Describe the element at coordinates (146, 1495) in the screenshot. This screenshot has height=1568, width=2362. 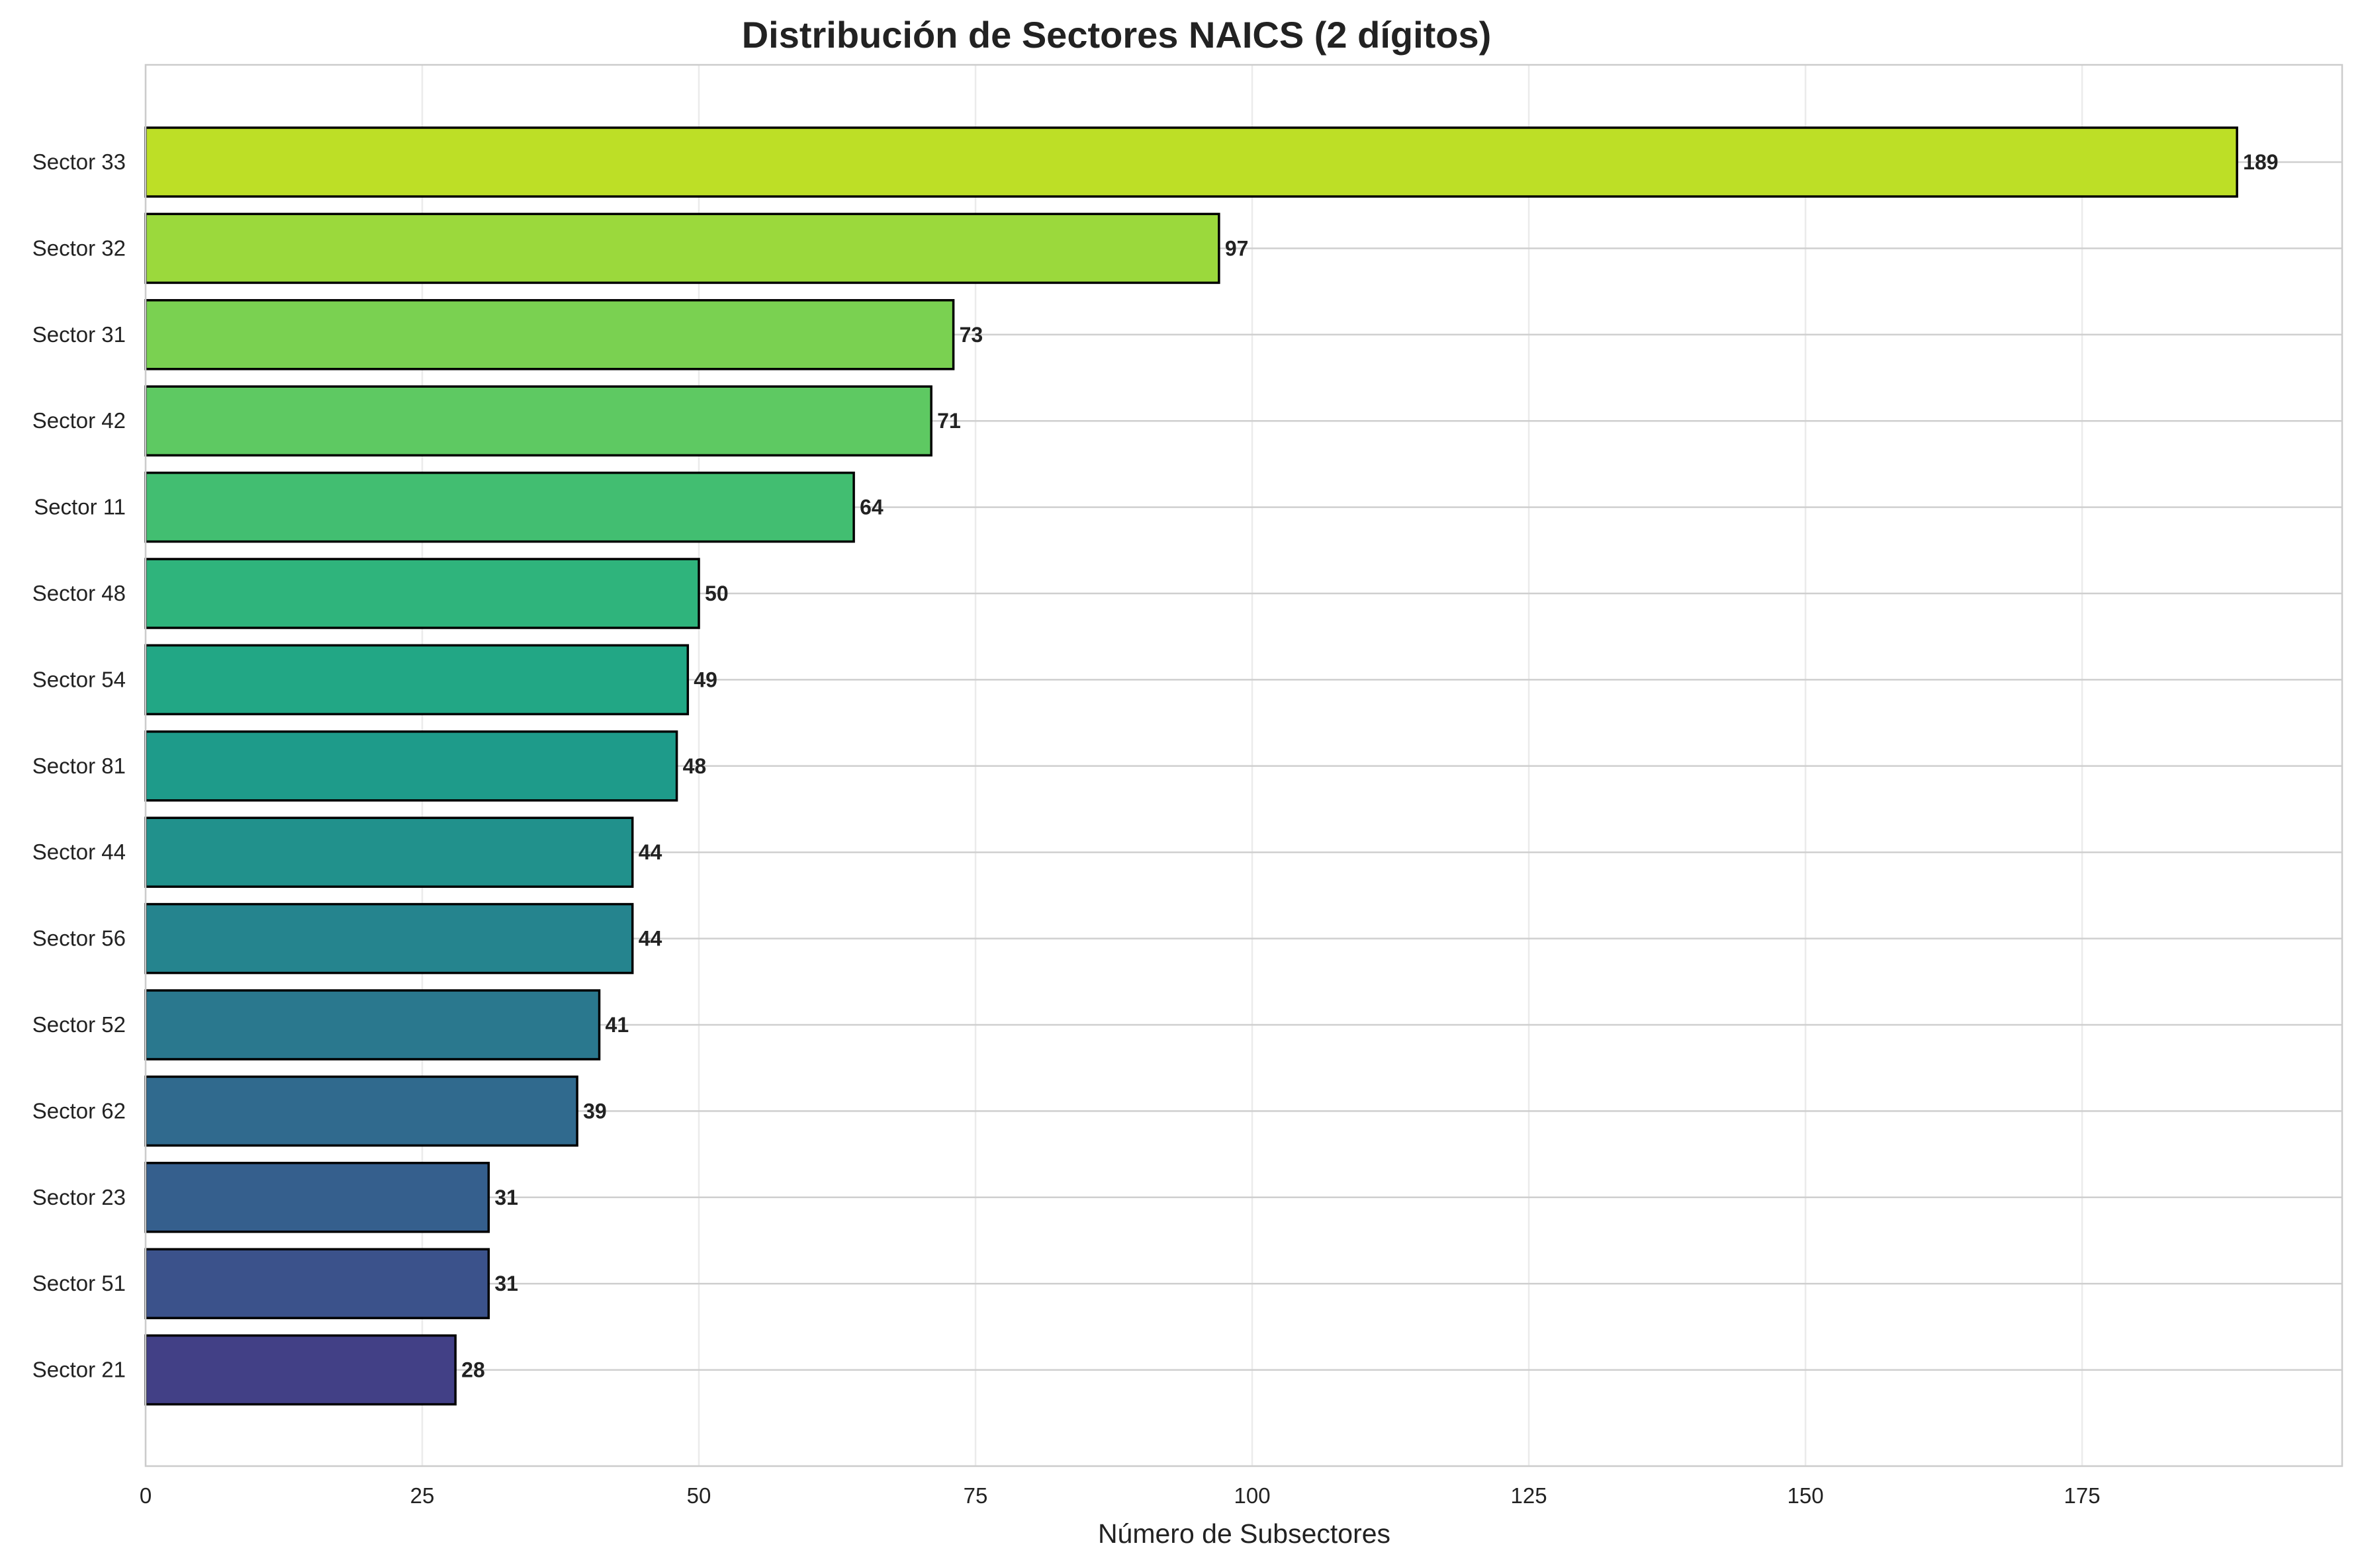
I see `x-tick-label: 0` at that location.